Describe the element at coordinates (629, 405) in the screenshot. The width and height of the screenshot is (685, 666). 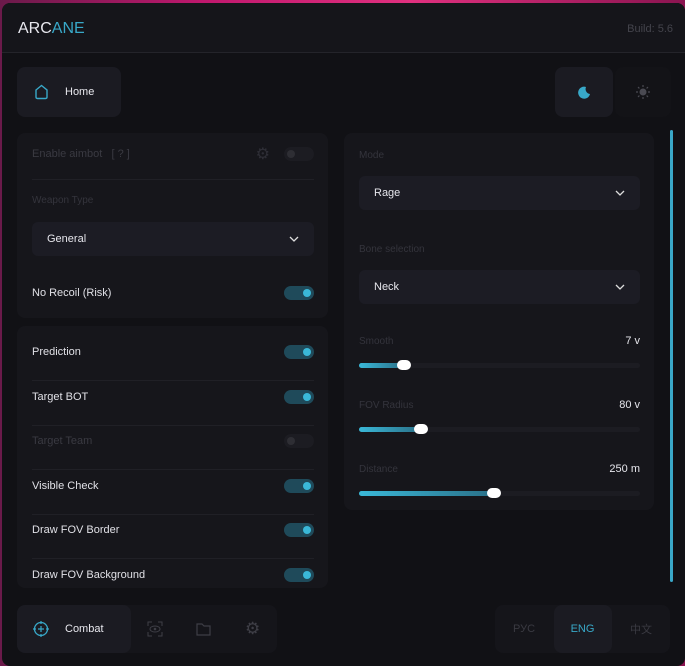
I see `slider-value: 80 v` at that location.